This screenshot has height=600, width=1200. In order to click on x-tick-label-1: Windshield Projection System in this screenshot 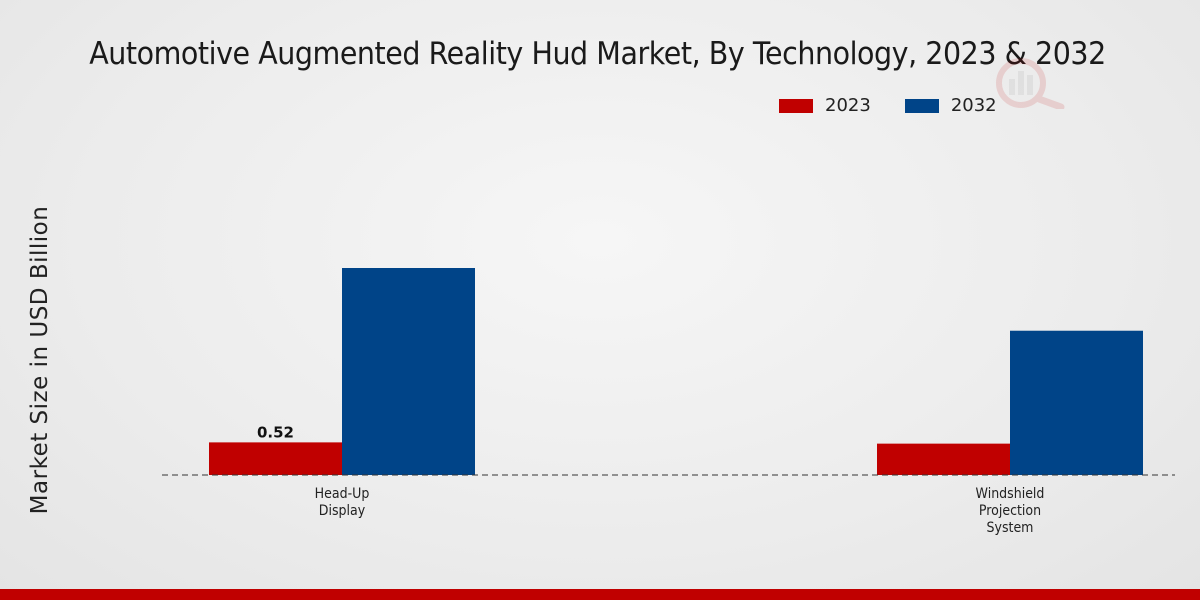, I will do `click(1010, 511)`.